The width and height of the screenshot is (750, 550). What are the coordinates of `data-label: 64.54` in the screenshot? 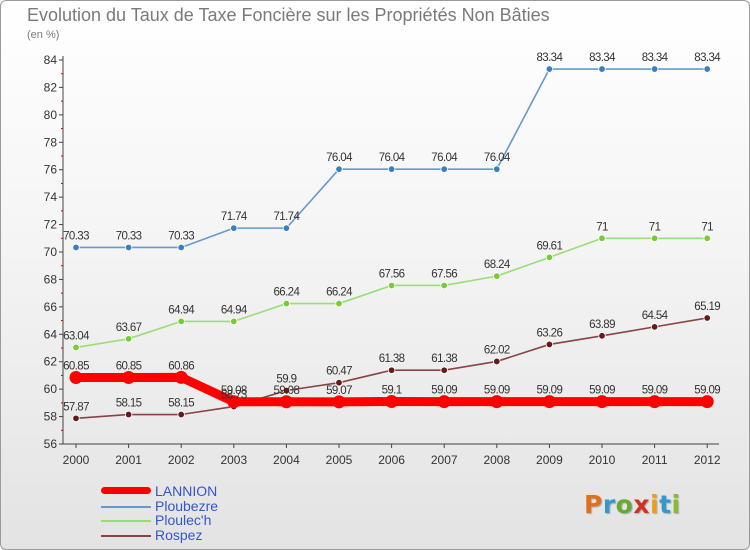 It's located at (655, 316).